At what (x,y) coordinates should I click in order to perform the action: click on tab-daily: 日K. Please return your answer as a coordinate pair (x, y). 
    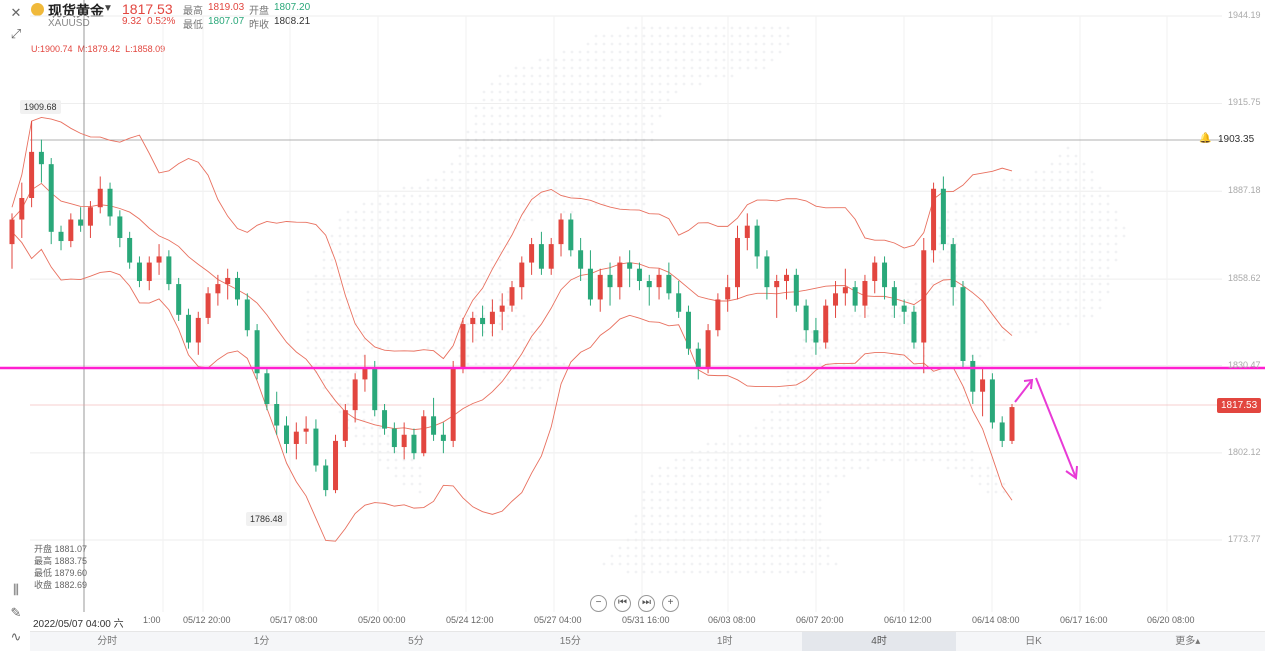
    Looking at the image, I should click on (1033, 641).